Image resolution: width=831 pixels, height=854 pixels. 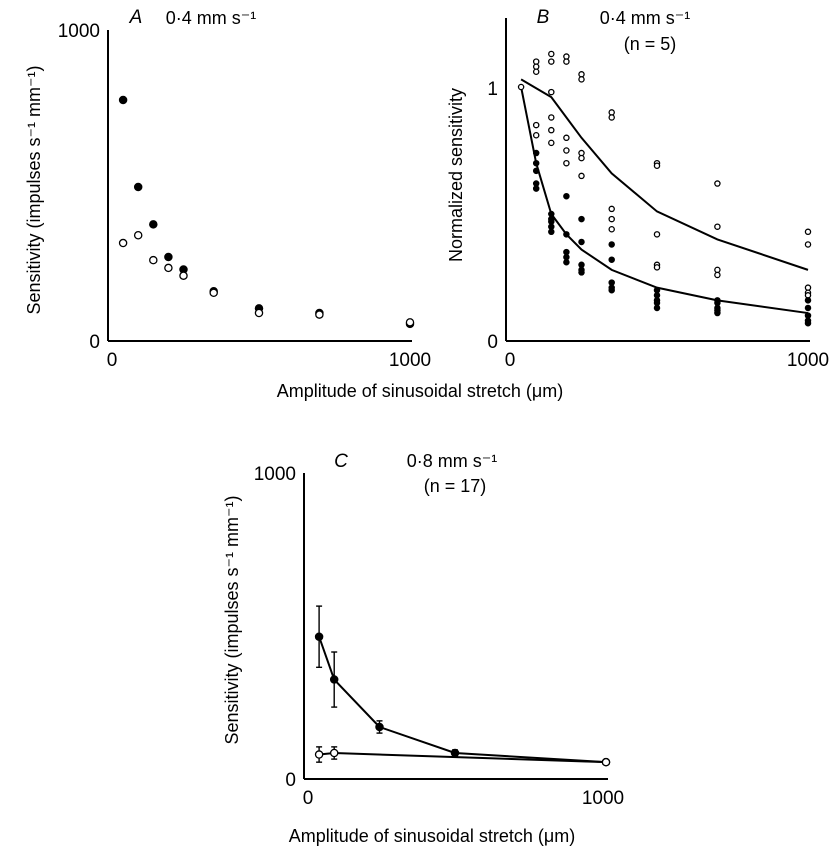 I want to click on panel-b-speed-label: 0·4 mm s⁻¹, so click(x=645, y=18).